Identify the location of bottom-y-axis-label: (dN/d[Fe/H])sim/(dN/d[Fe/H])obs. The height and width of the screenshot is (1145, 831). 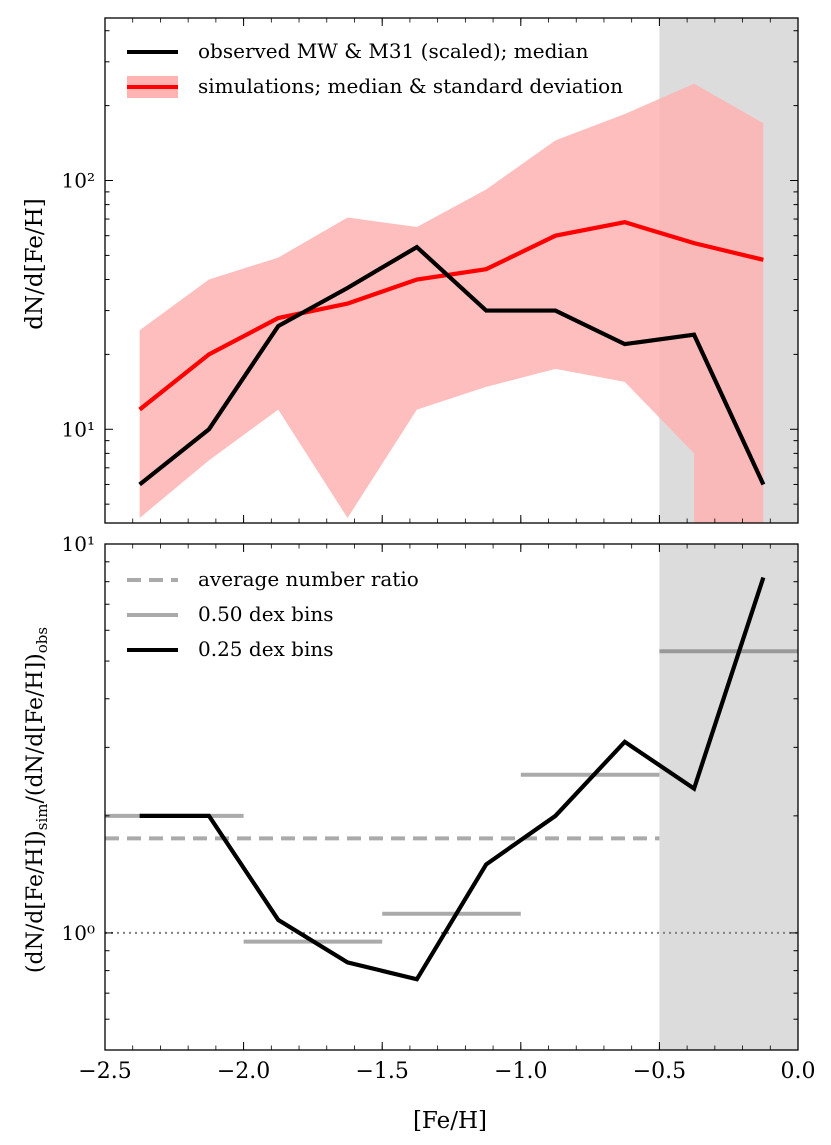
(37, 800).